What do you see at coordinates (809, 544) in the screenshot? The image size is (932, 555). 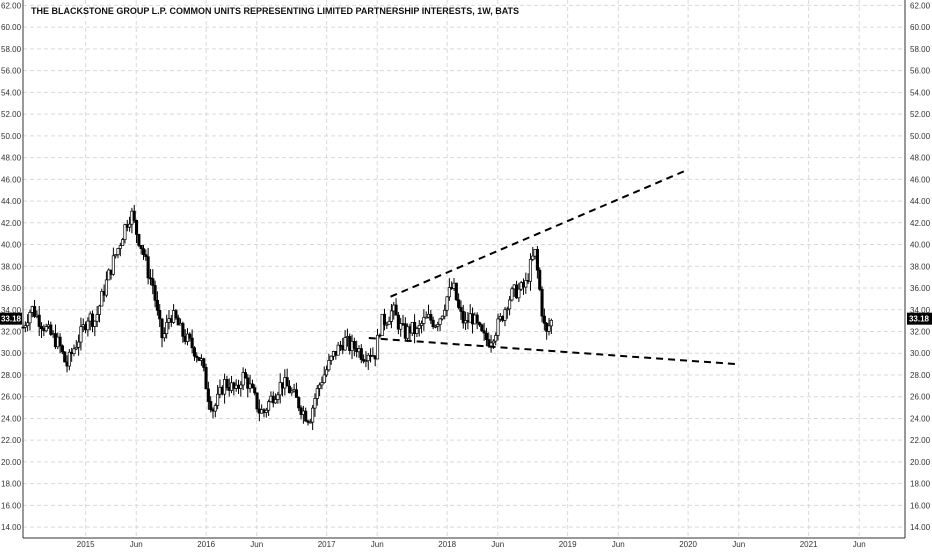 I see `x-tick-label: 2021` at bounding box center [809, 544].